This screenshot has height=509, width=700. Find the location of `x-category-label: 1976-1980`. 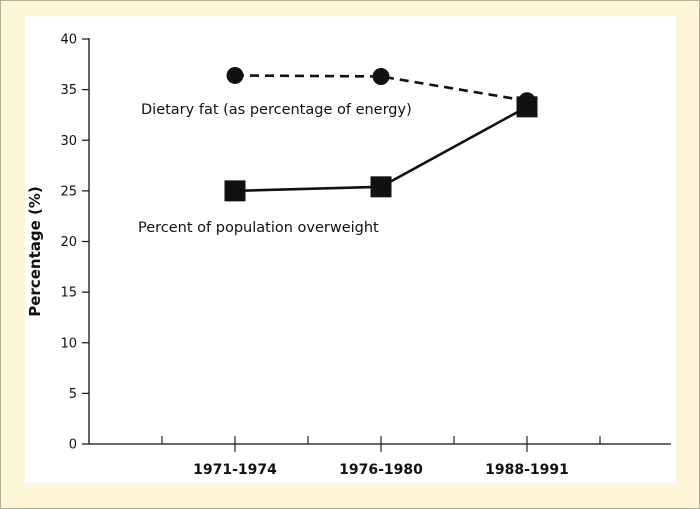

x-category-label: 1976-1980 is located at coordinates (381, 470).